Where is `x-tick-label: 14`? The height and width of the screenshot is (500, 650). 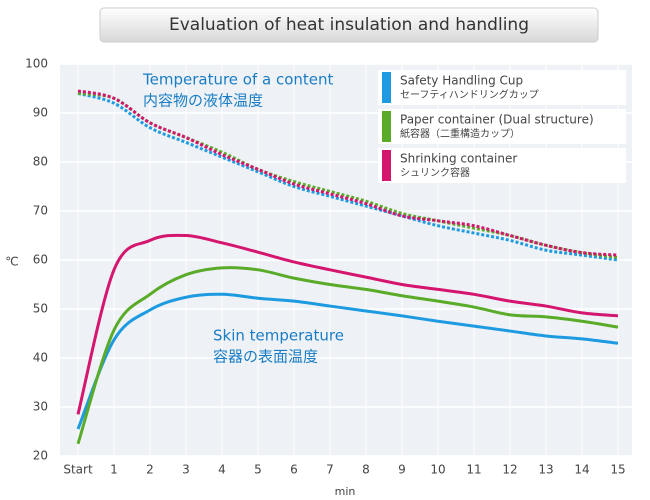
x-tick-label: 14 is located at coordinates (581, 470).